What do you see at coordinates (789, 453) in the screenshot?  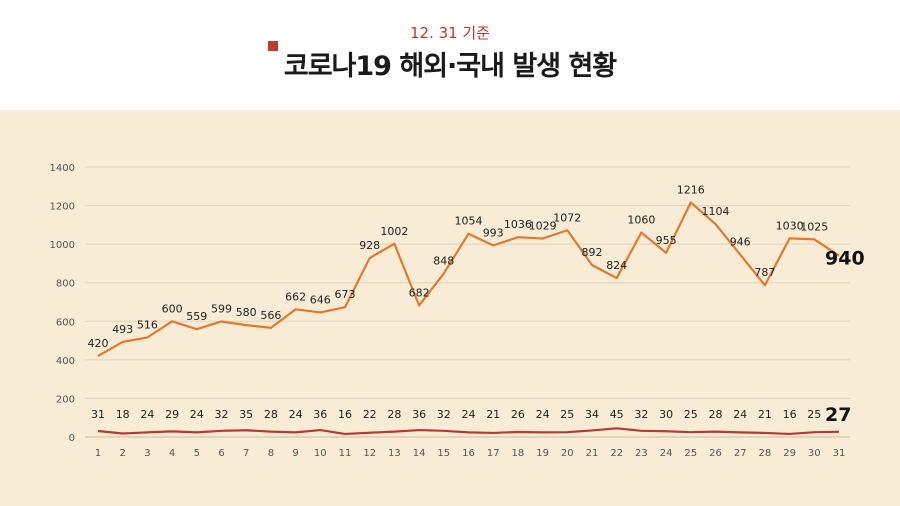 I see `x-tick-label: 29` at bounding box center [789, 453].